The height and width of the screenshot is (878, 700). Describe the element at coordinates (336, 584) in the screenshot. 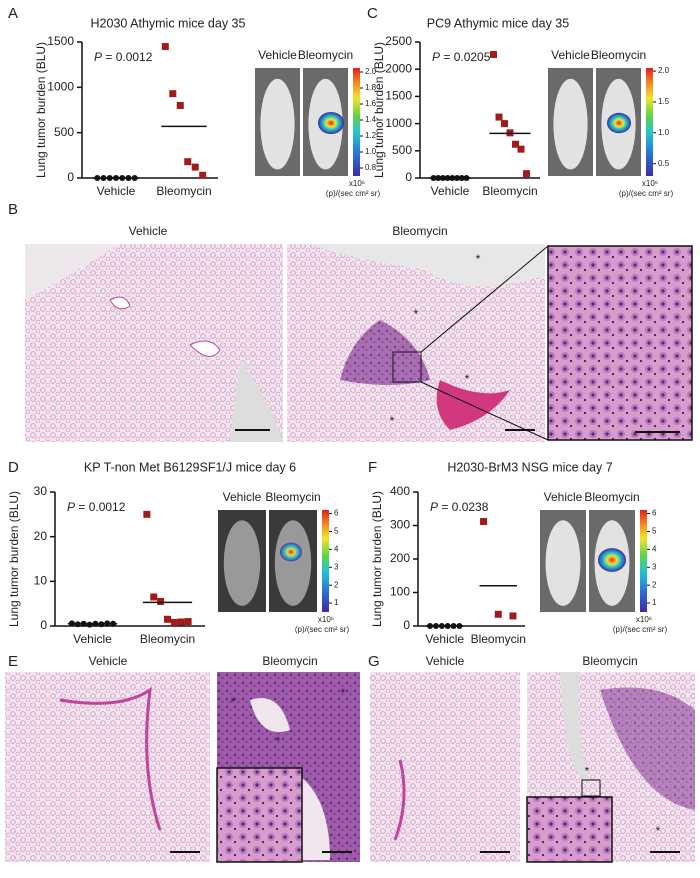

I see `colorbar-tick-label: 2` at that location.